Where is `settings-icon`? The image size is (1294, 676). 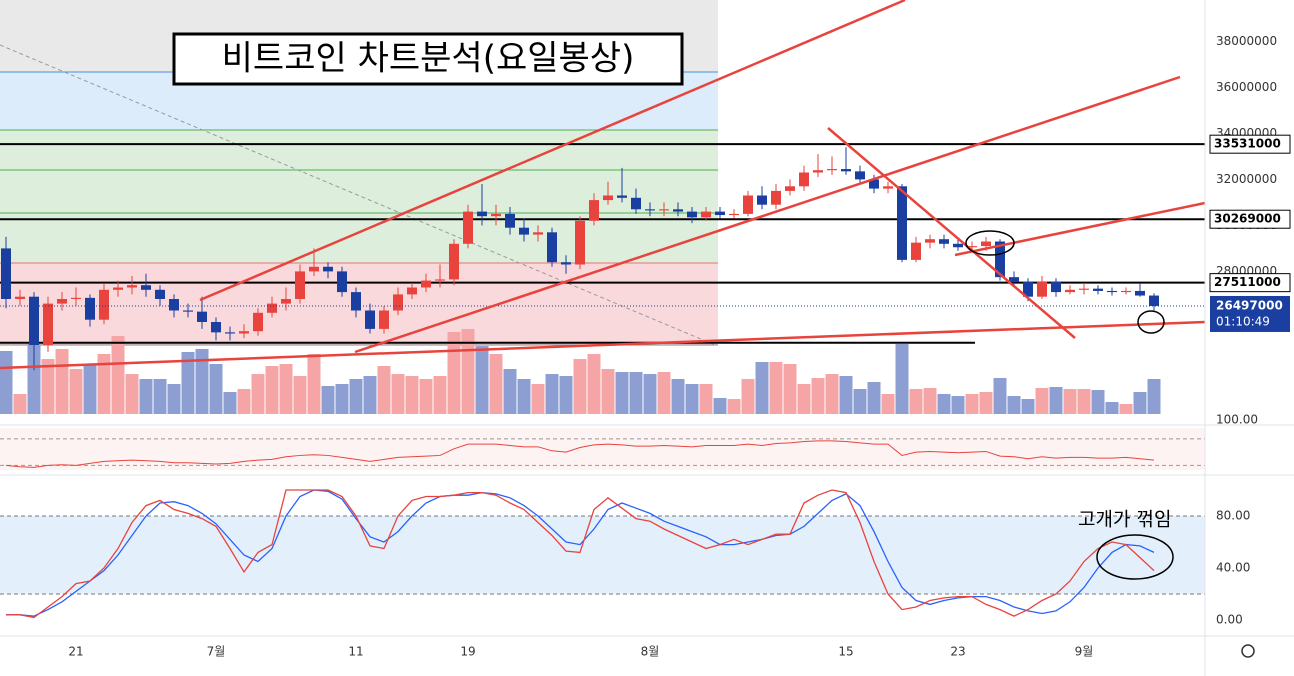 settings-icon is located at coordinates (1248, 651).